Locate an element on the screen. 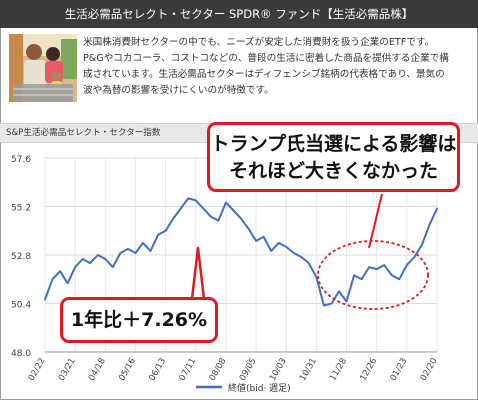  legend: 終値(bid· 週足) is located at coordinates (243, 388).